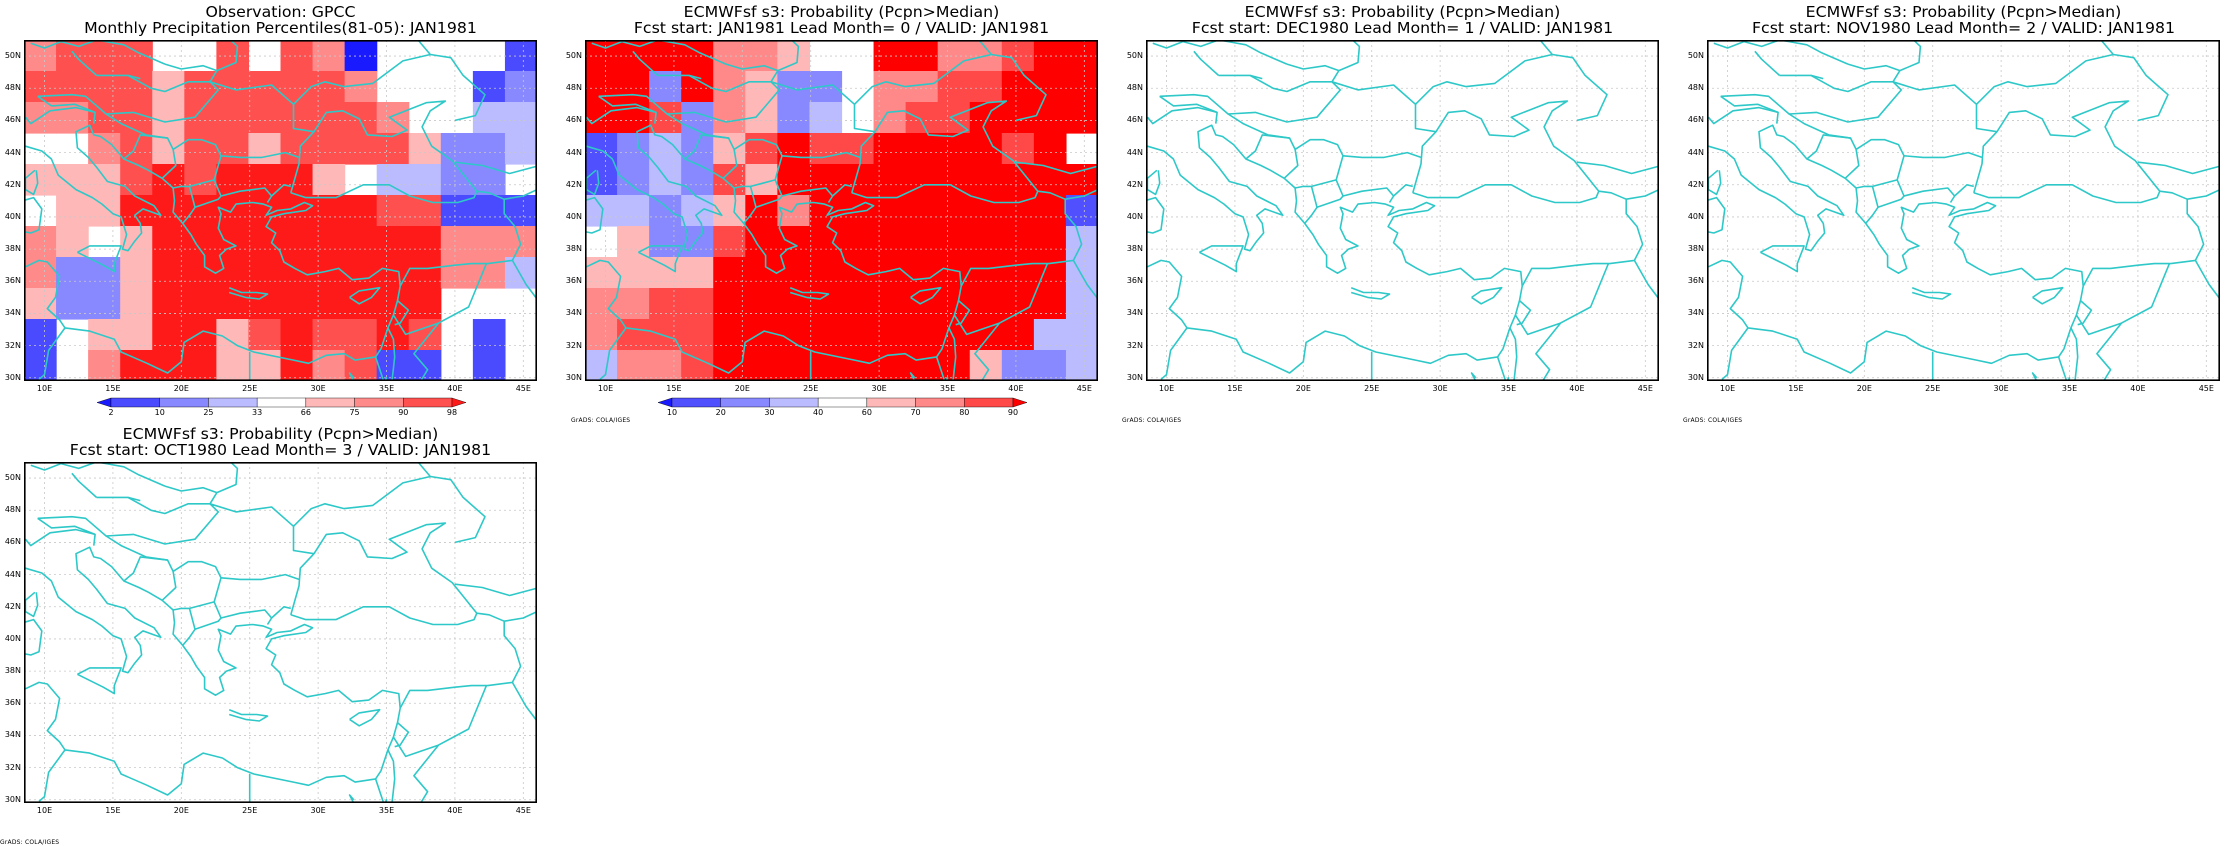 This screenshot has height=846, width=2240. What do you see at coordinates (113, 810) in the screenshot?
I see `lon-tick-label: 15E` at bounding box center [113, 810].